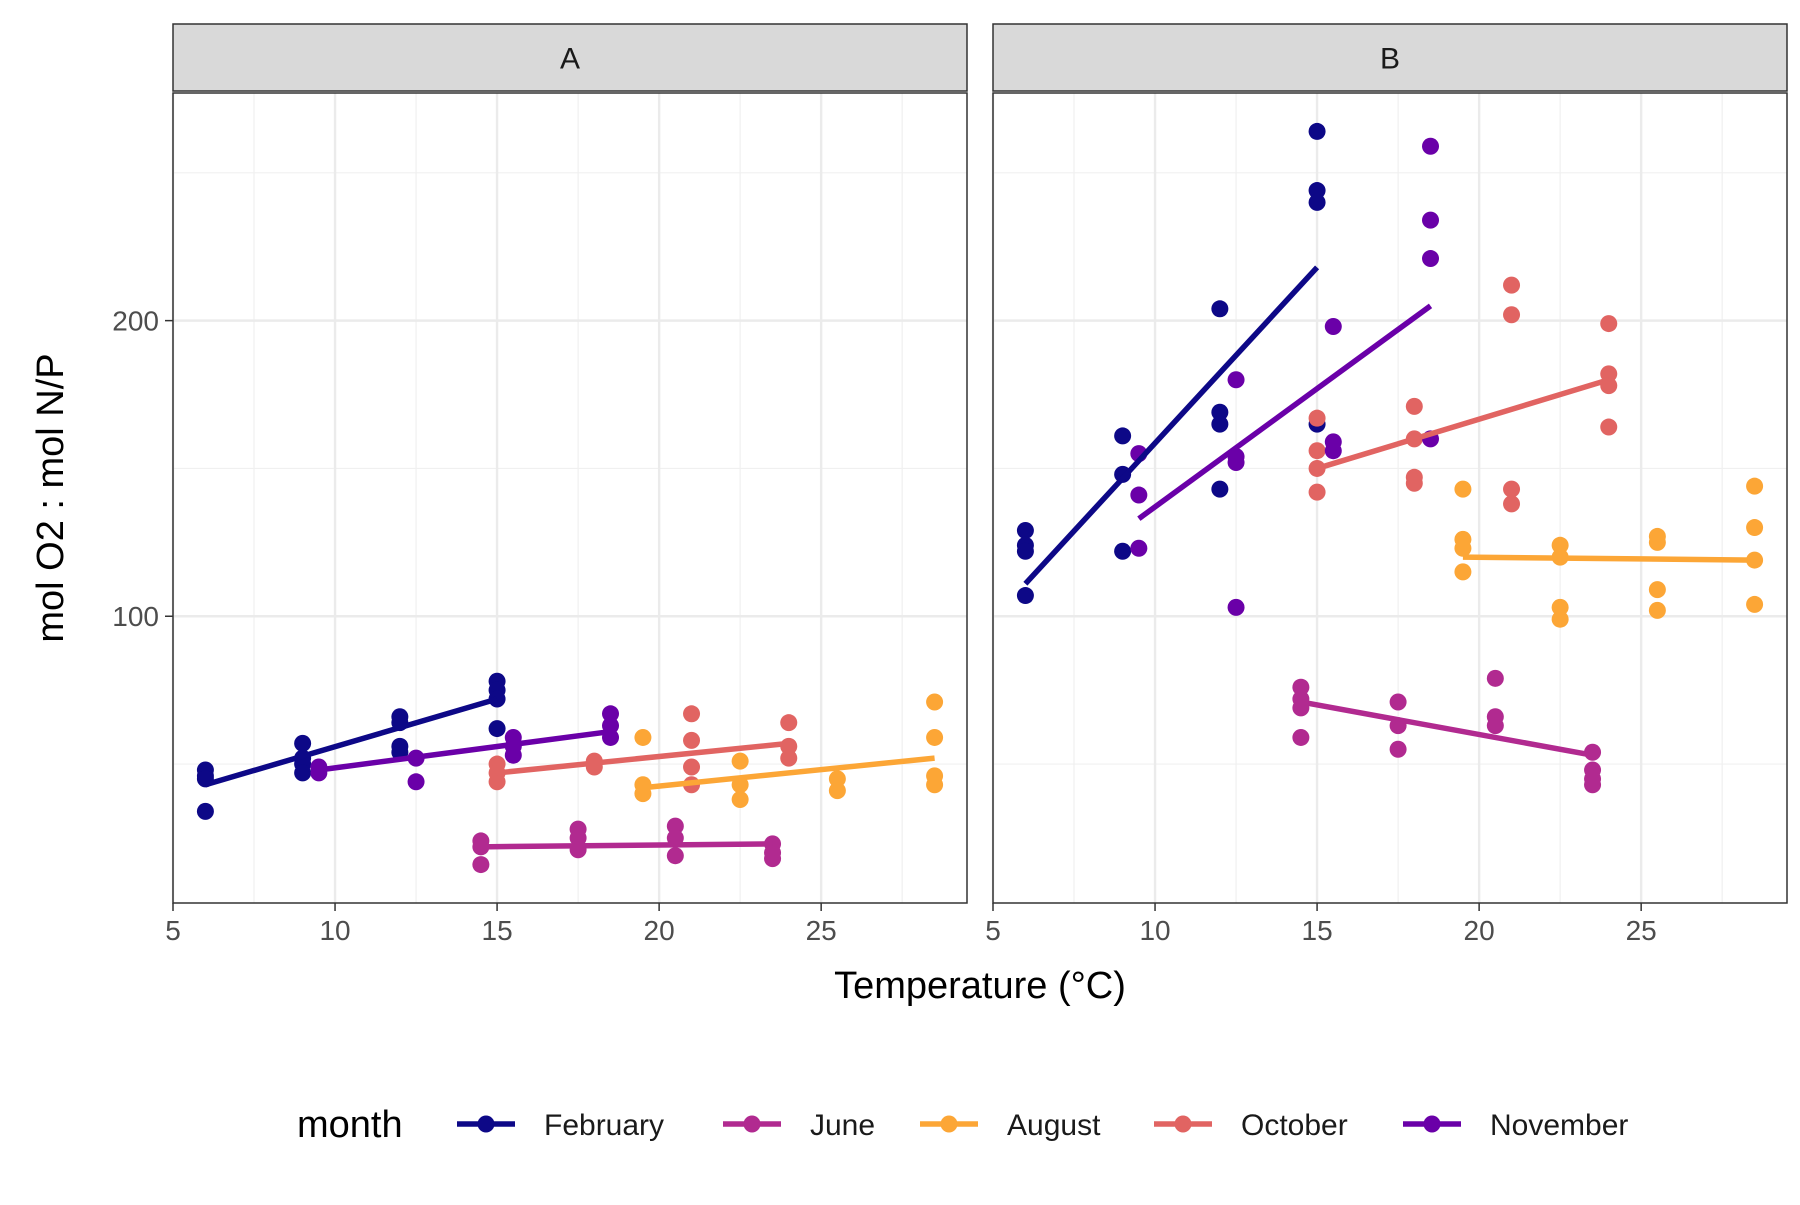 The image size is (1800, 1205). I want to click on series-june, so click(1447, 731).